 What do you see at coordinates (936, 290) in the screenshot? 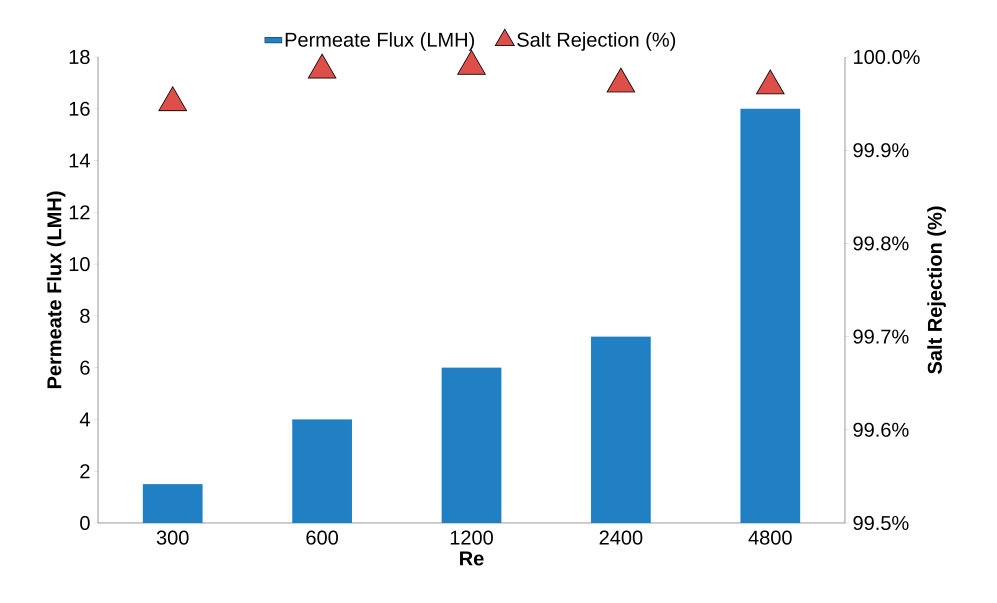
I see `y2-axis-title: Salt Rejection (%)` at bounding box center [936, 290].